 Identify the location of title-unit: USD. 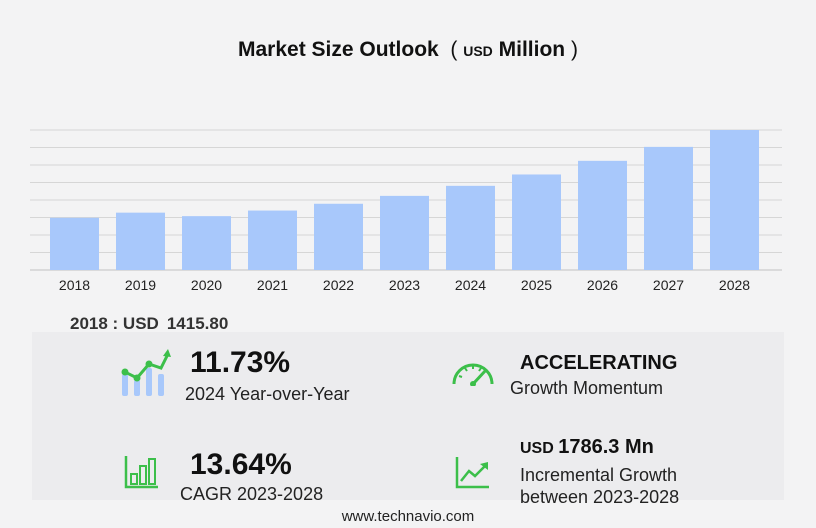
(478, 51).